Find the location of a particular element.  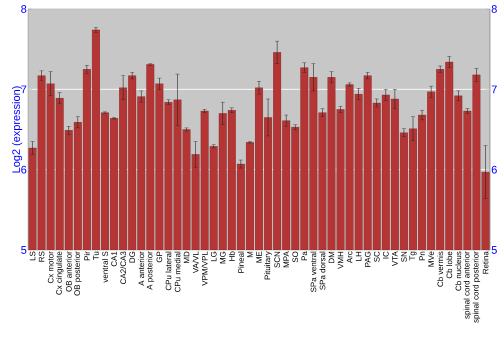

y-tick-label: 7 is located at coordinates (23, 90).